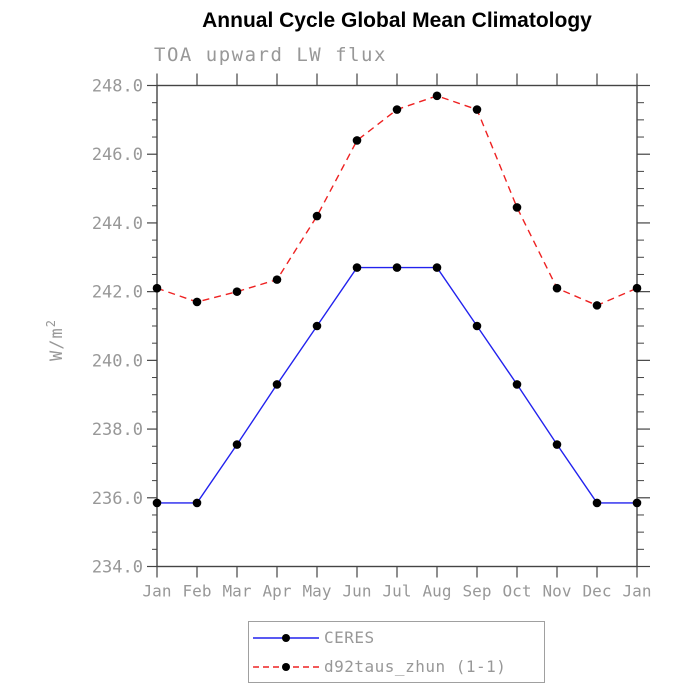  Describe the element at coordinates (117, 224) in the screenshot. I see `y-axis-tick-label: 244.0` at that location.